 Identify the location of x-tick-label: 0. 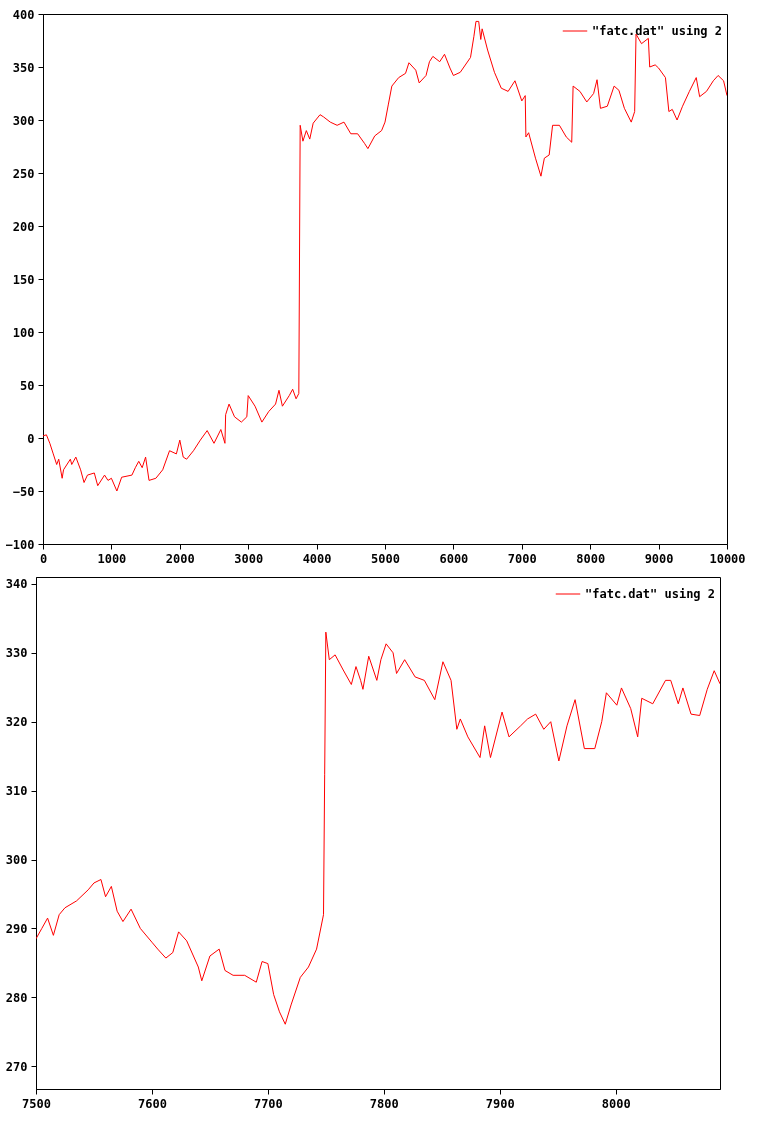
(43, 558).